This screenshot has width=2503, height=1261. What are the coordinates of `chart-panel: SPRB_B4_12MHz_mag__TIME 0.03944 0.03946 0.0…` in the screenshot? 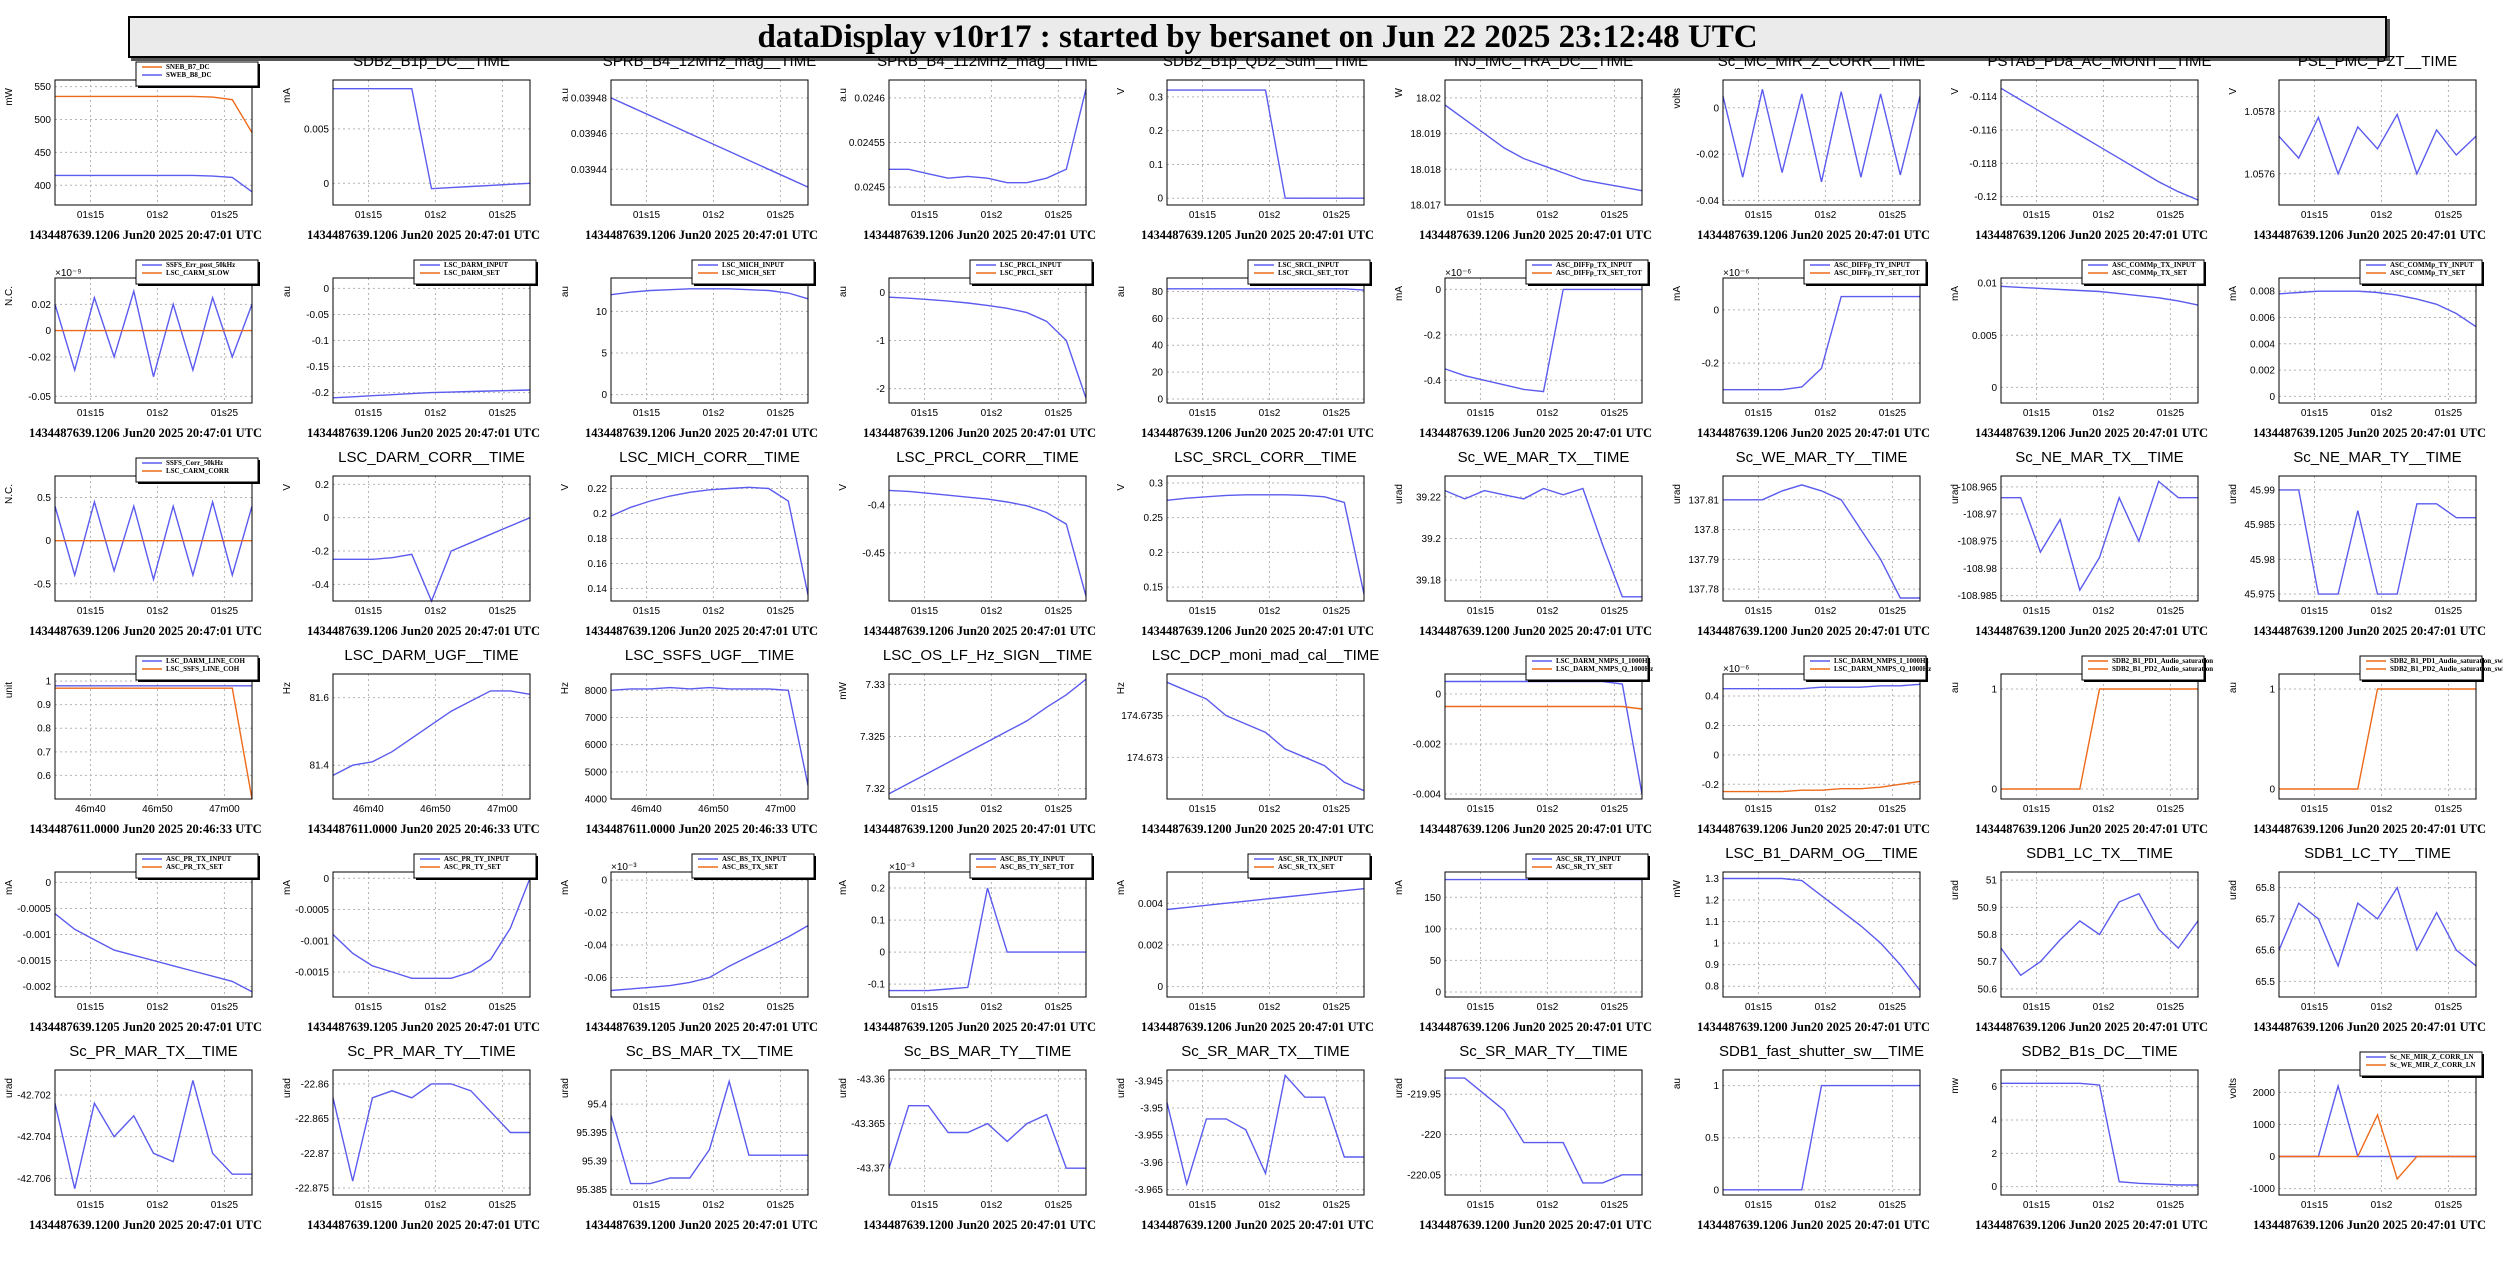 It's located at (695, 160).